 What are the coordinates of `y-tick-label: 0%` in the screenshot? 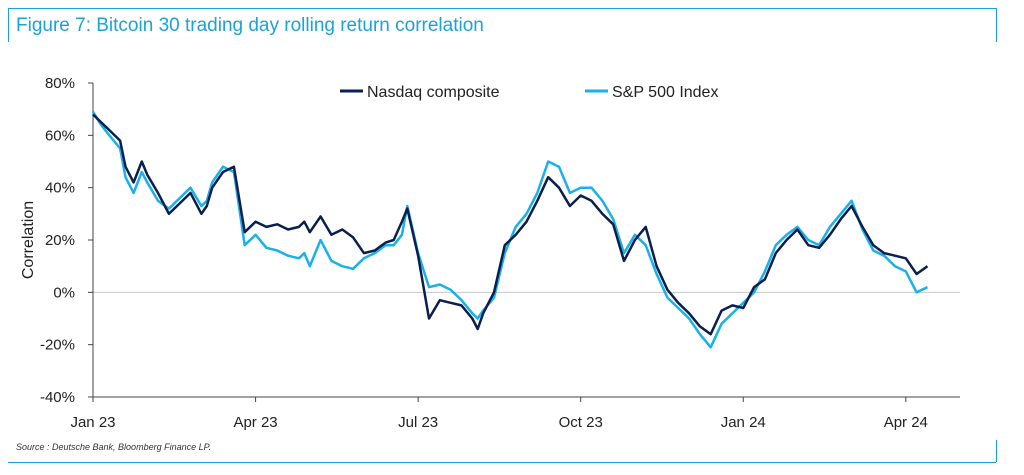 It's located at (64, 292).